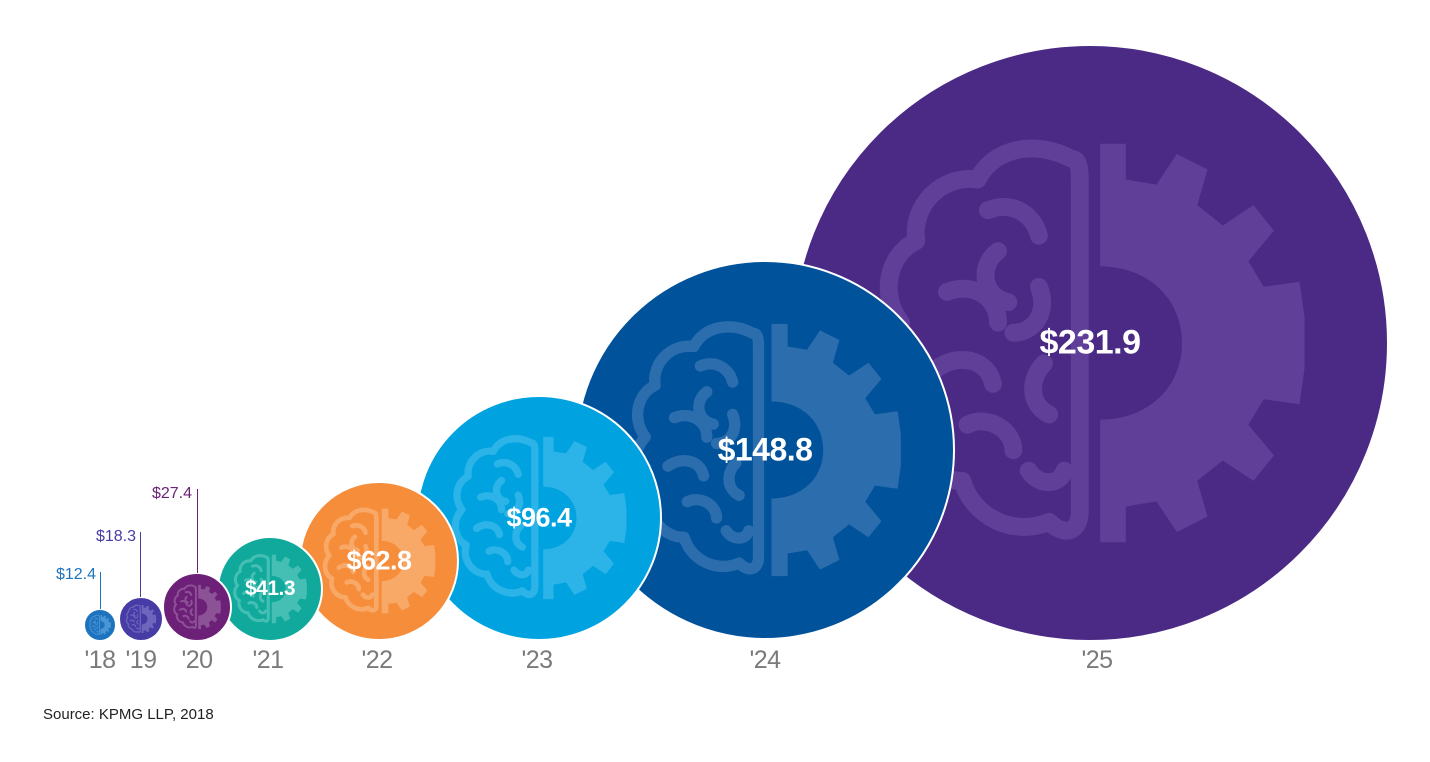 This screenshot has width=1430, height=762. I want to click on year-label: '22, so click(377, 660).